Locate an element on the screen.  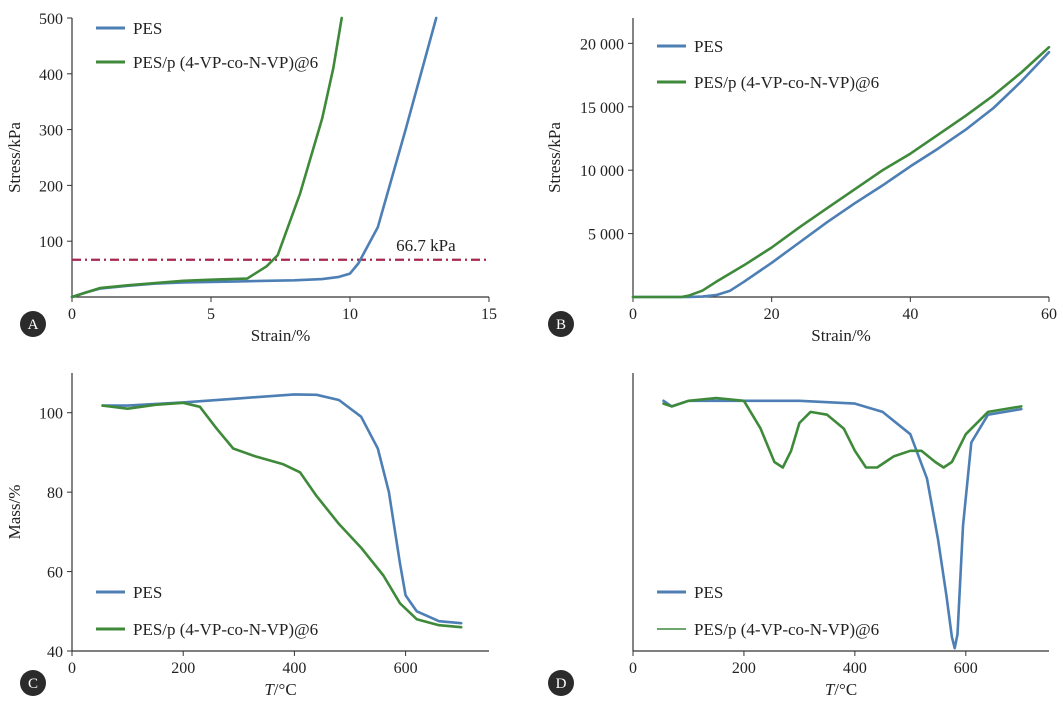
panel-letter: C is located at coordinates (33, 684).